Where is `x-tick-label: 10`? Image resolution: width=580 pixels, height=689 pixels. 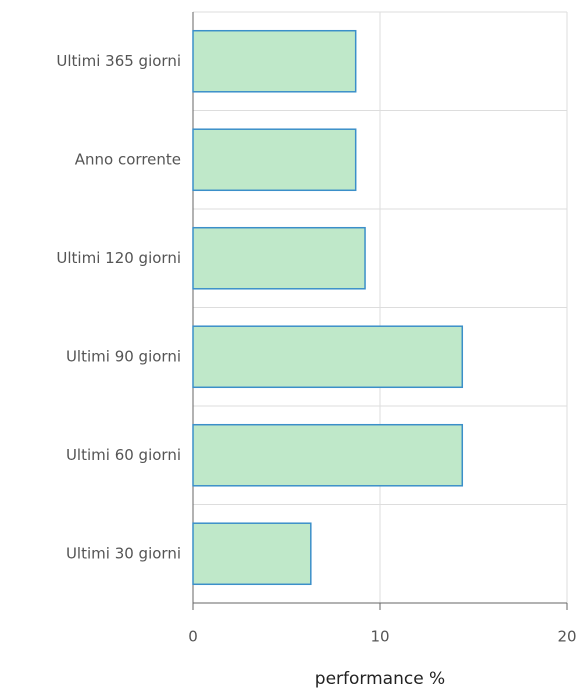
x-tick-label: 10 is located at coordinates (379, 637).